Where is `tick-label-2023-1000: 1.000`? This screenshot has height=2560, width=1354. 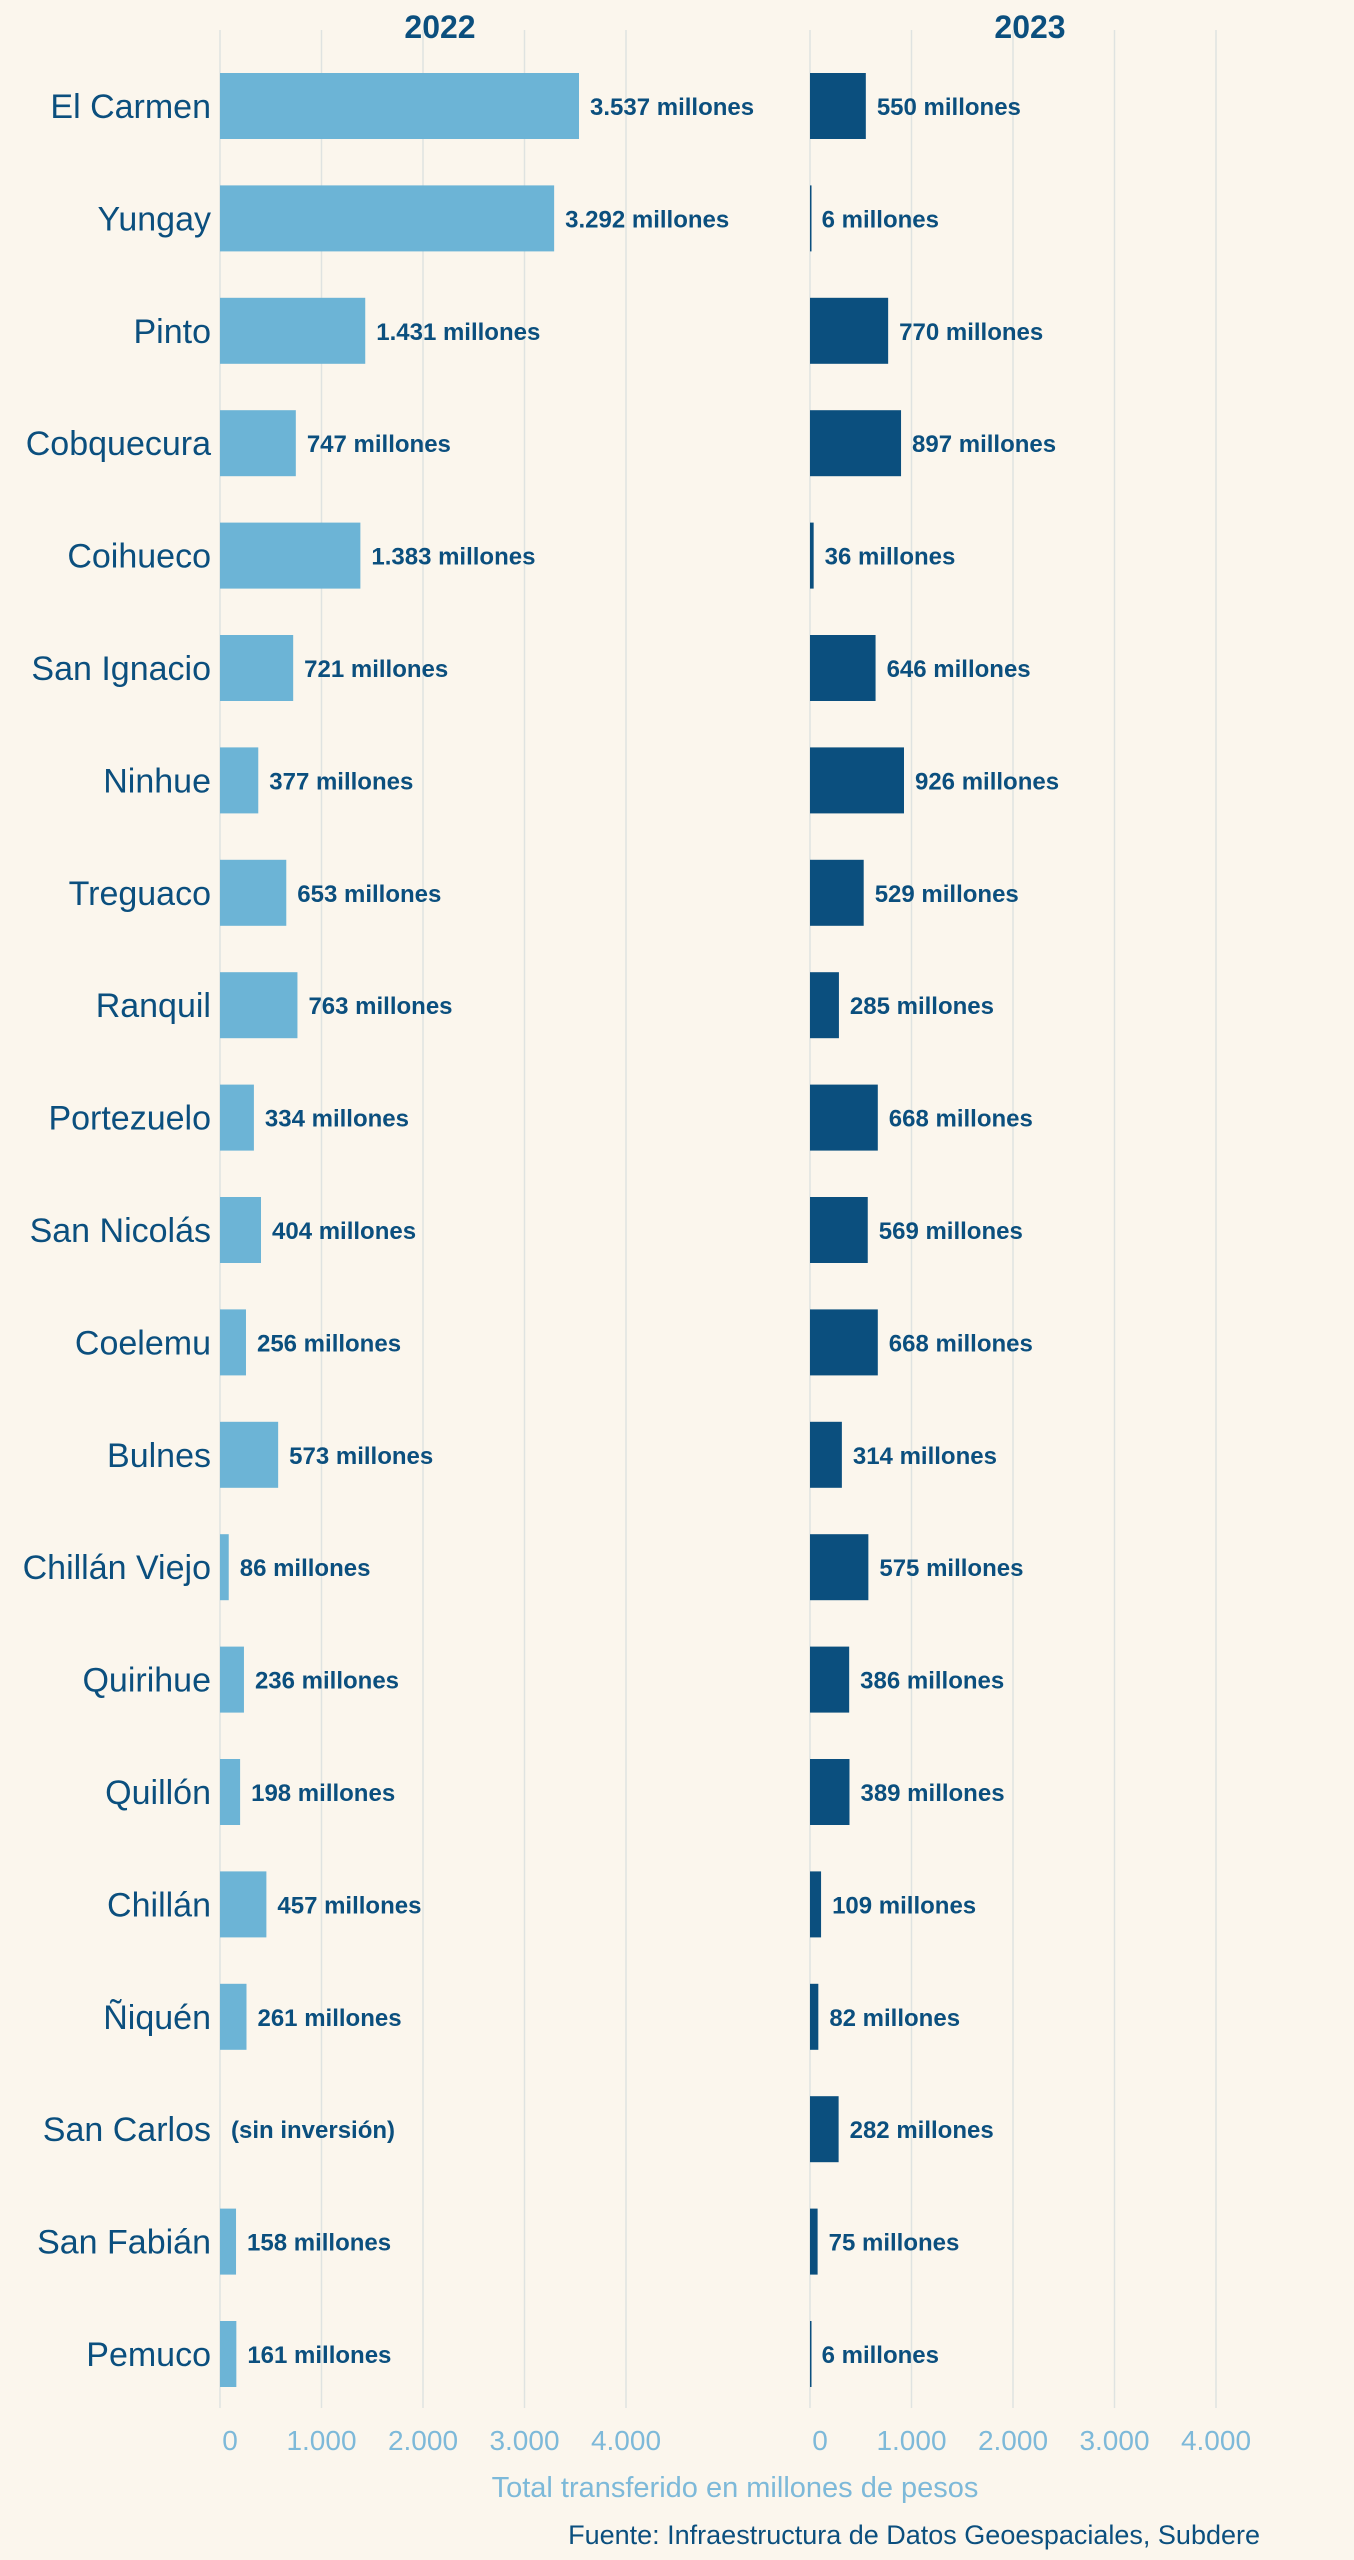 tick-label-2023-1000: 1.000 is located at coordinates (911, 2440).